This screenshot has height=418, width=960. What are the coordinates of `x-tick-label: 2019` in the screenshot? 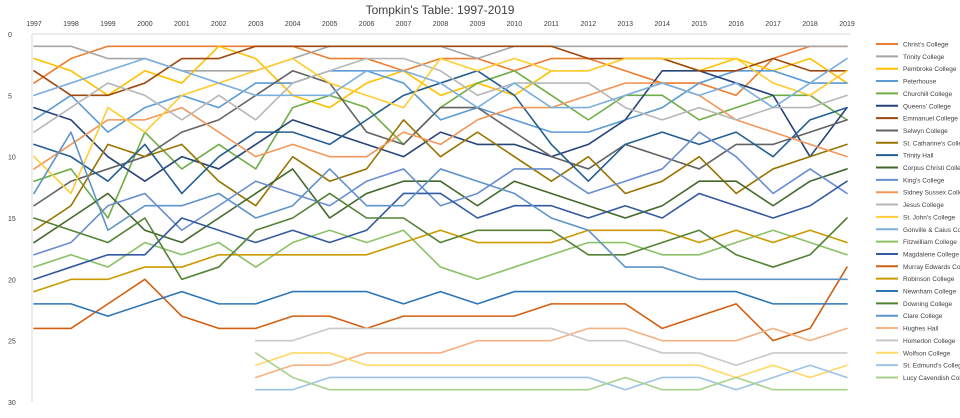 It's located at (847, 24).